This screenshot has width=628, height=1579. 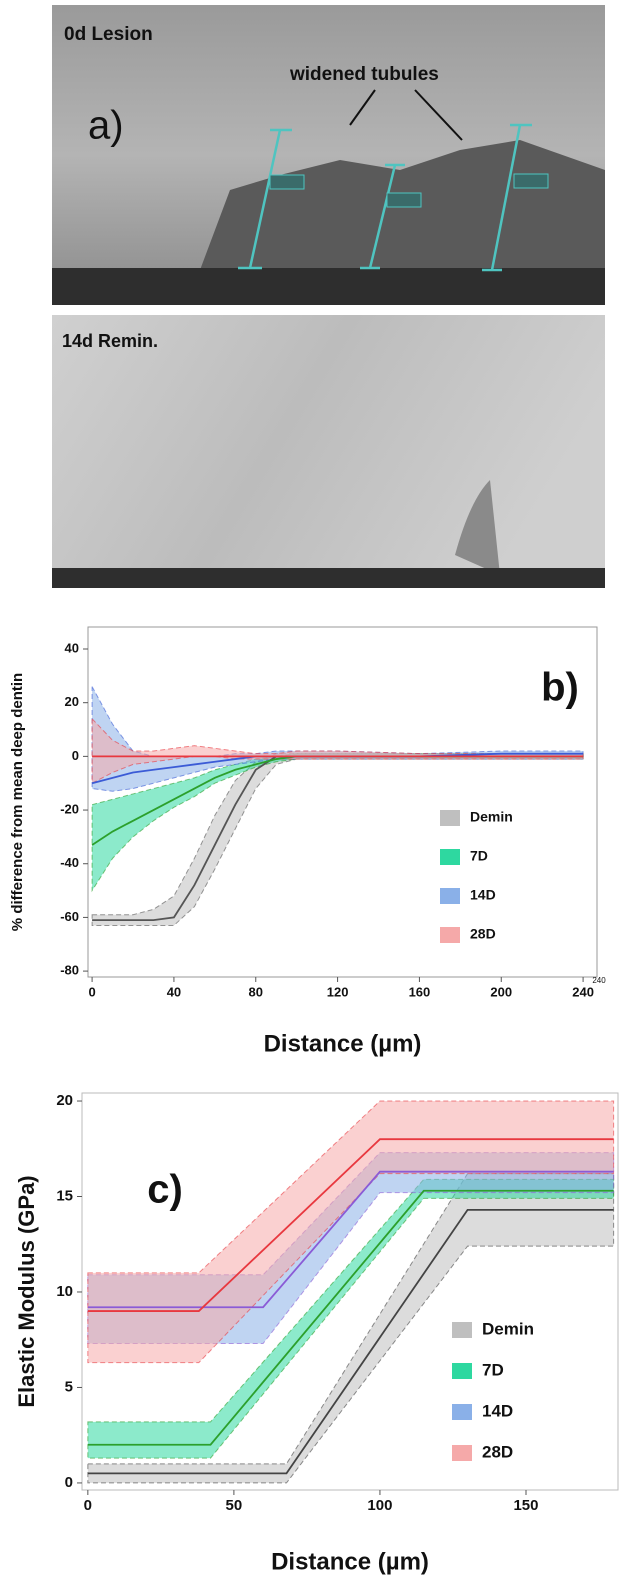 I want to click on x-tick-label: 80, so click(x=256, y=991).